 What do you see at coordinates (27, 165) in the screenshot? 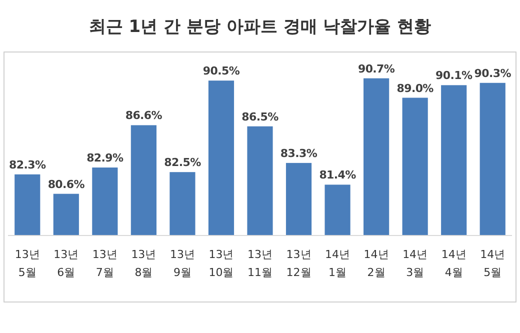
I see `data-label: 82.3%` at bounding box center [27, 165].